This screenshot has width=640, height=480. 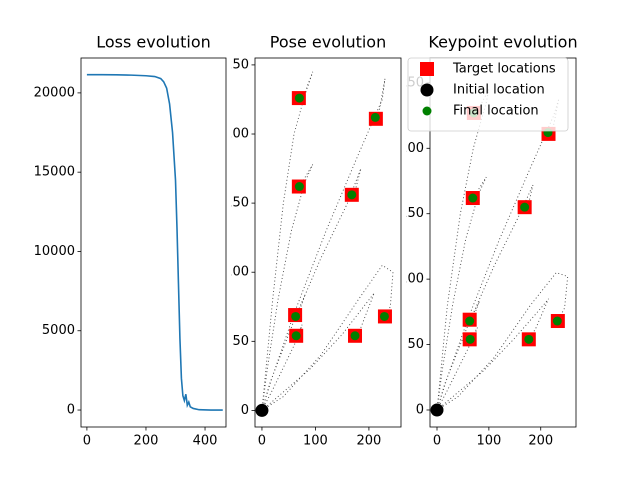 I want to click on y-tick-label: 10000, so click(x=54, y=251).